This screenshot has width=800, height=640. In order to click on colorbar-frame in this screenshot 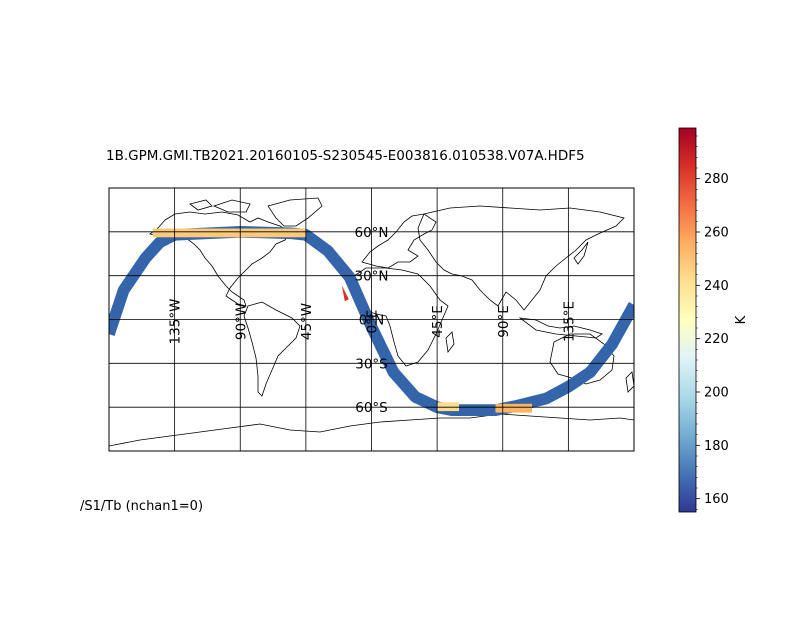, I will do `click(687, 320)`.